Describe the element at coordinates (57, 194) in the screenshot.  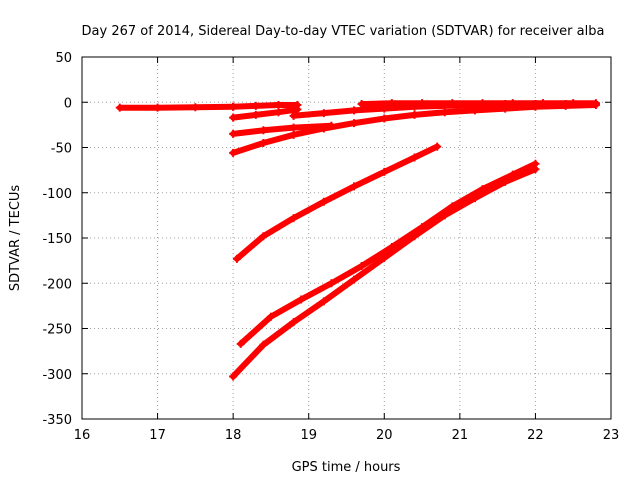
I see `y-tick-label: -100` at that location.